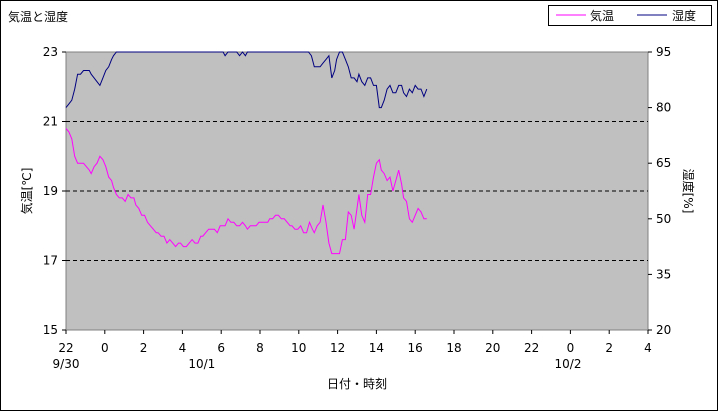  Describe the element at coordinates (201, 364) in the screenshot. I see `date-label: 10/1` at that location.